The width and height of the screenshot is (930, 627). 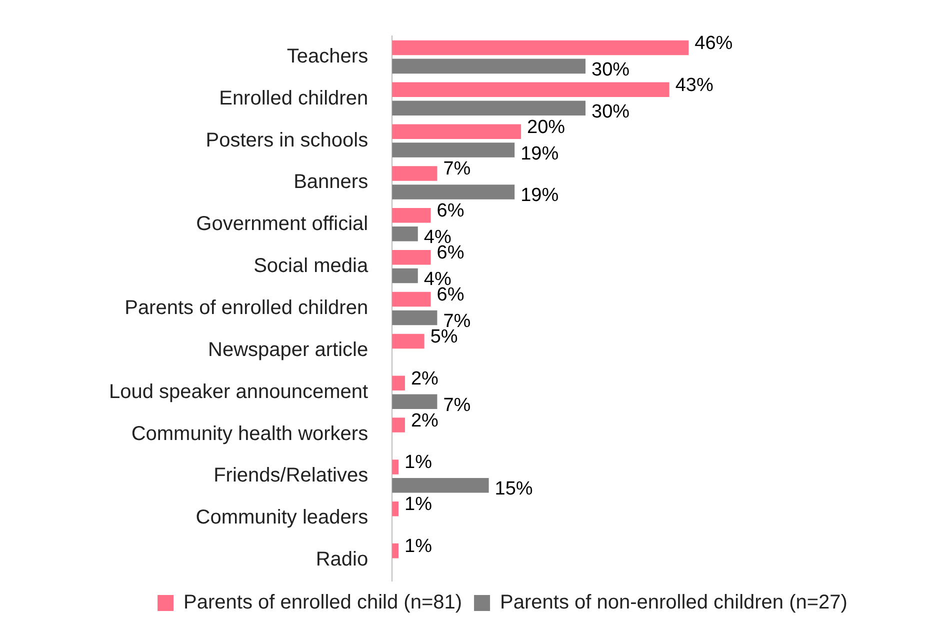 What do you see at coordinates (694, 85) in the screenshot?
I see `data-label: 43%` at bounding box center [694, 85].